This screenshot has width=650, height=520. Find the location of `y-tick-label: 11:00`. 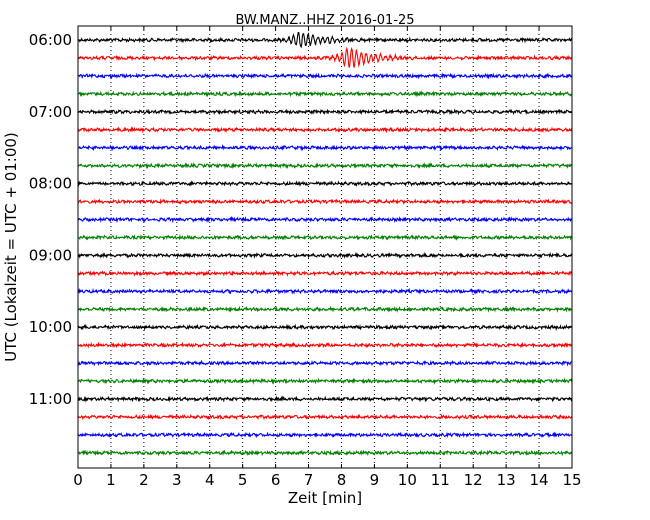

y-tick-label: 11:00 is located at coordinates (50, 399).